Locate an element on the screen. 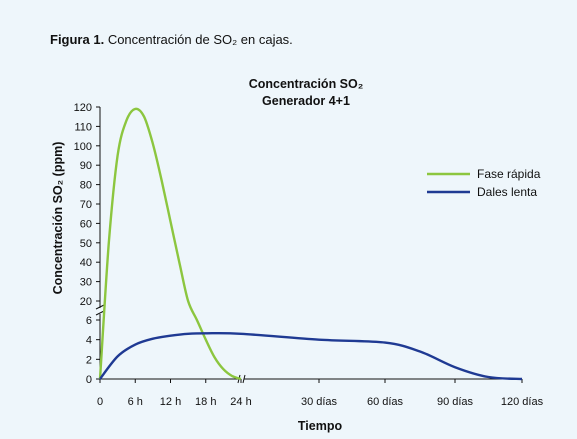 The height and width of the screenshot is (439, 577). y-tick-label: 30 is located at coordinates (86, 283).